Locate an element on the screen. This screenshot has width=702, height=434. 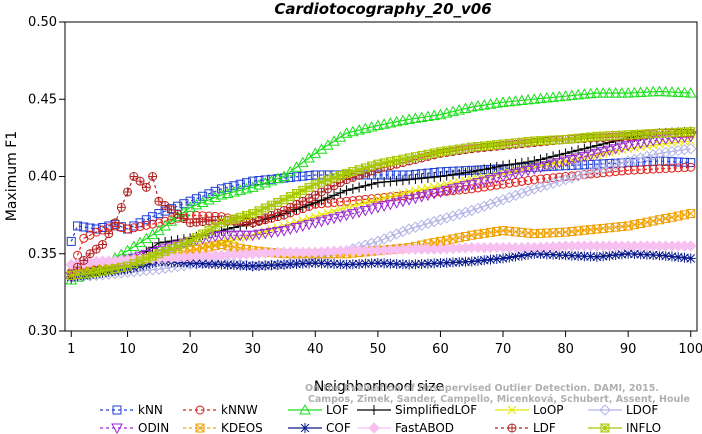
legend-label: COF is located at coordinates (338, 427).